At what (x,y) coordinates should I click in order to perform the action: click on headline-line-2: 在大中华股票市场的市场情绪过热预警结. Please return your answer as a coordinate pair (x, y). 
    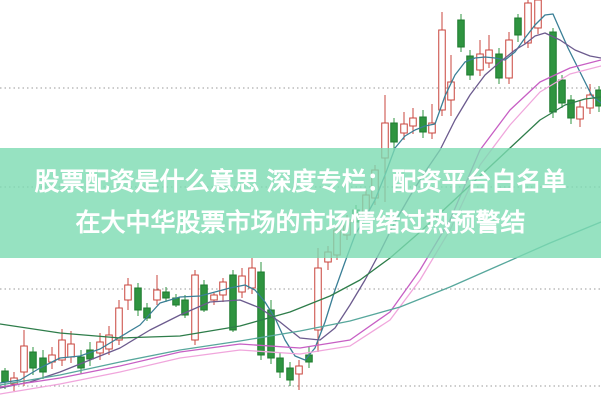
    Looking at the image, I should click on (300, 223).